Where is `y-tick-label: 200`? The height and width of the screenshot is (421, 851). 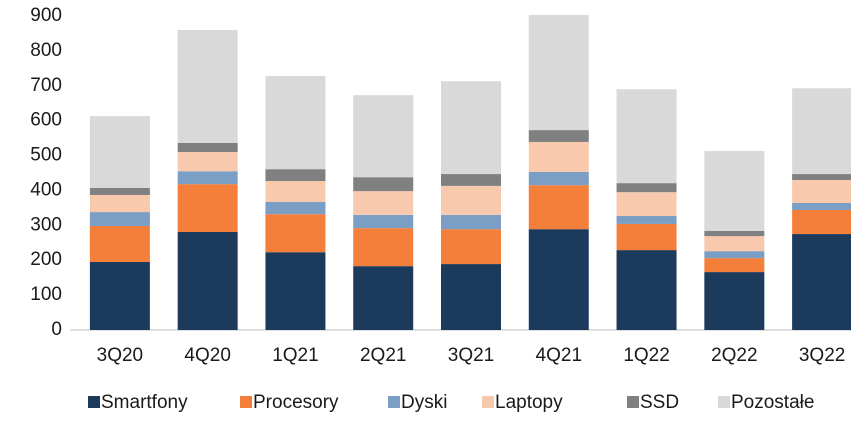
y-tick-label: 200 is located at coordinates (46, 259).